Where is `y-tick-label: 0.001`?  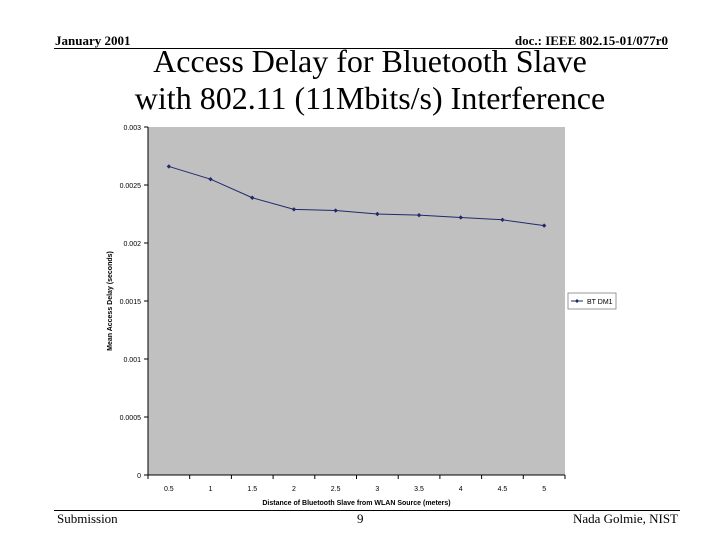 y-tick-label: 0.001 is located at coordinates (132, 360).